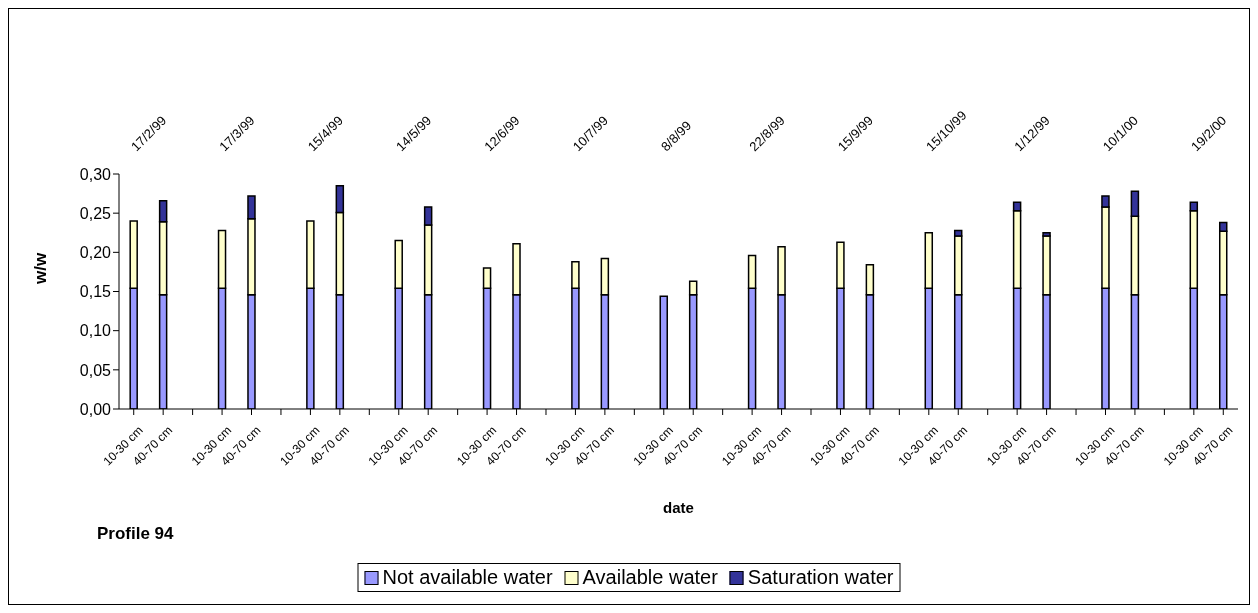  What do you see at coordinates (820, 577) in the screenshot?
I see `legend-label: Saturation water` at bounding box center [820, 577].